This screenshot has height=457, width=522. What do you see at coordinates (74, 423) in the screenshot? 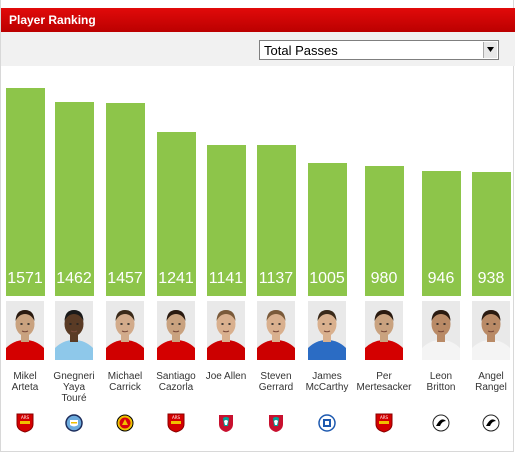
I see `man-city-crest-icon` at bounding box center [74, 423].